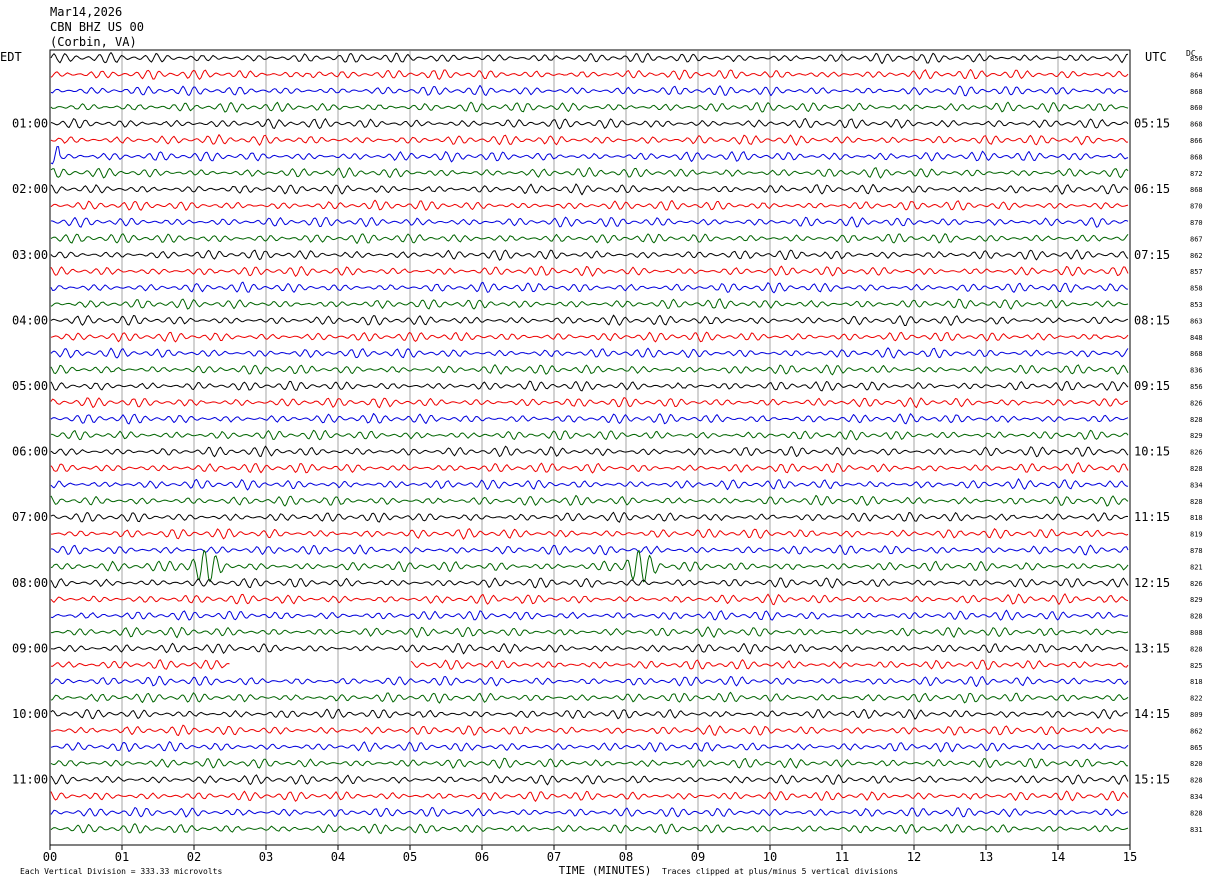 Image resolution: width=1210 pixels, height=886 pixels. I want to click on right-hour-label: 11:15, so click(1152, 517).